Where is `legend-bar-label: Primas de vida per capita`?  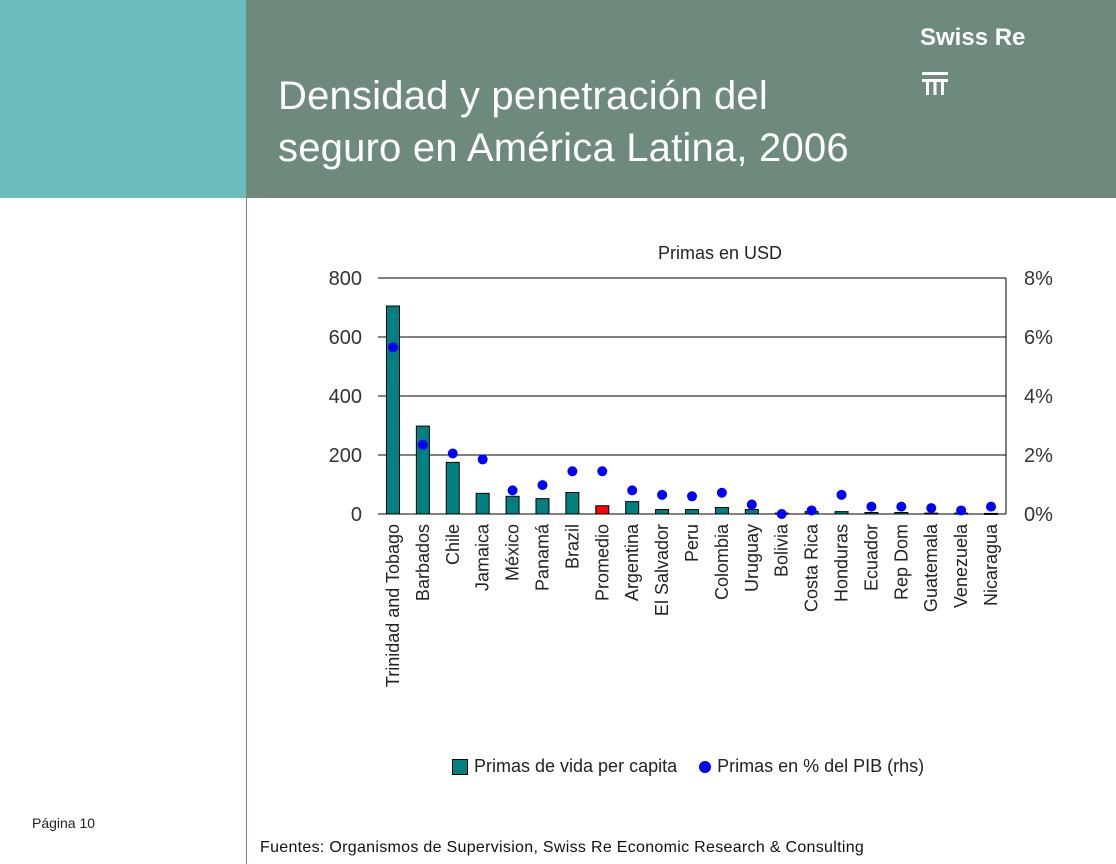 legend-bar-label: Primas de vida per capita is located at coordinates (576, 766).